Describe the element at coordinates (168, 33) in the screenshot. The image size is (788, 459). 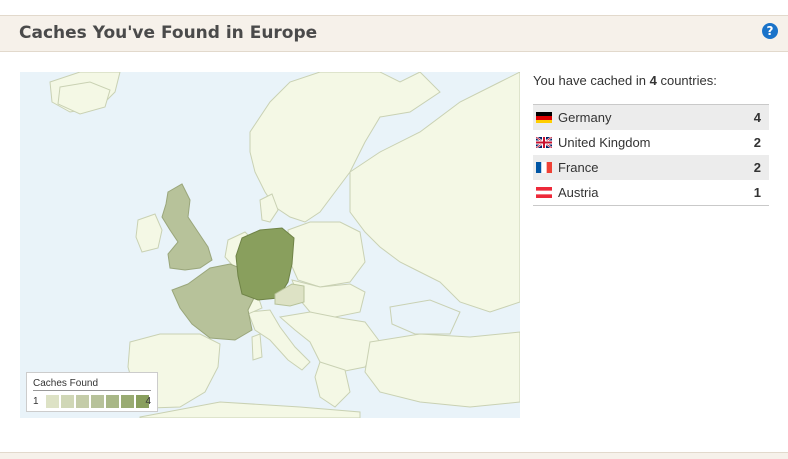
I see `panel-title: Caches You've Found in Europe` at that location.